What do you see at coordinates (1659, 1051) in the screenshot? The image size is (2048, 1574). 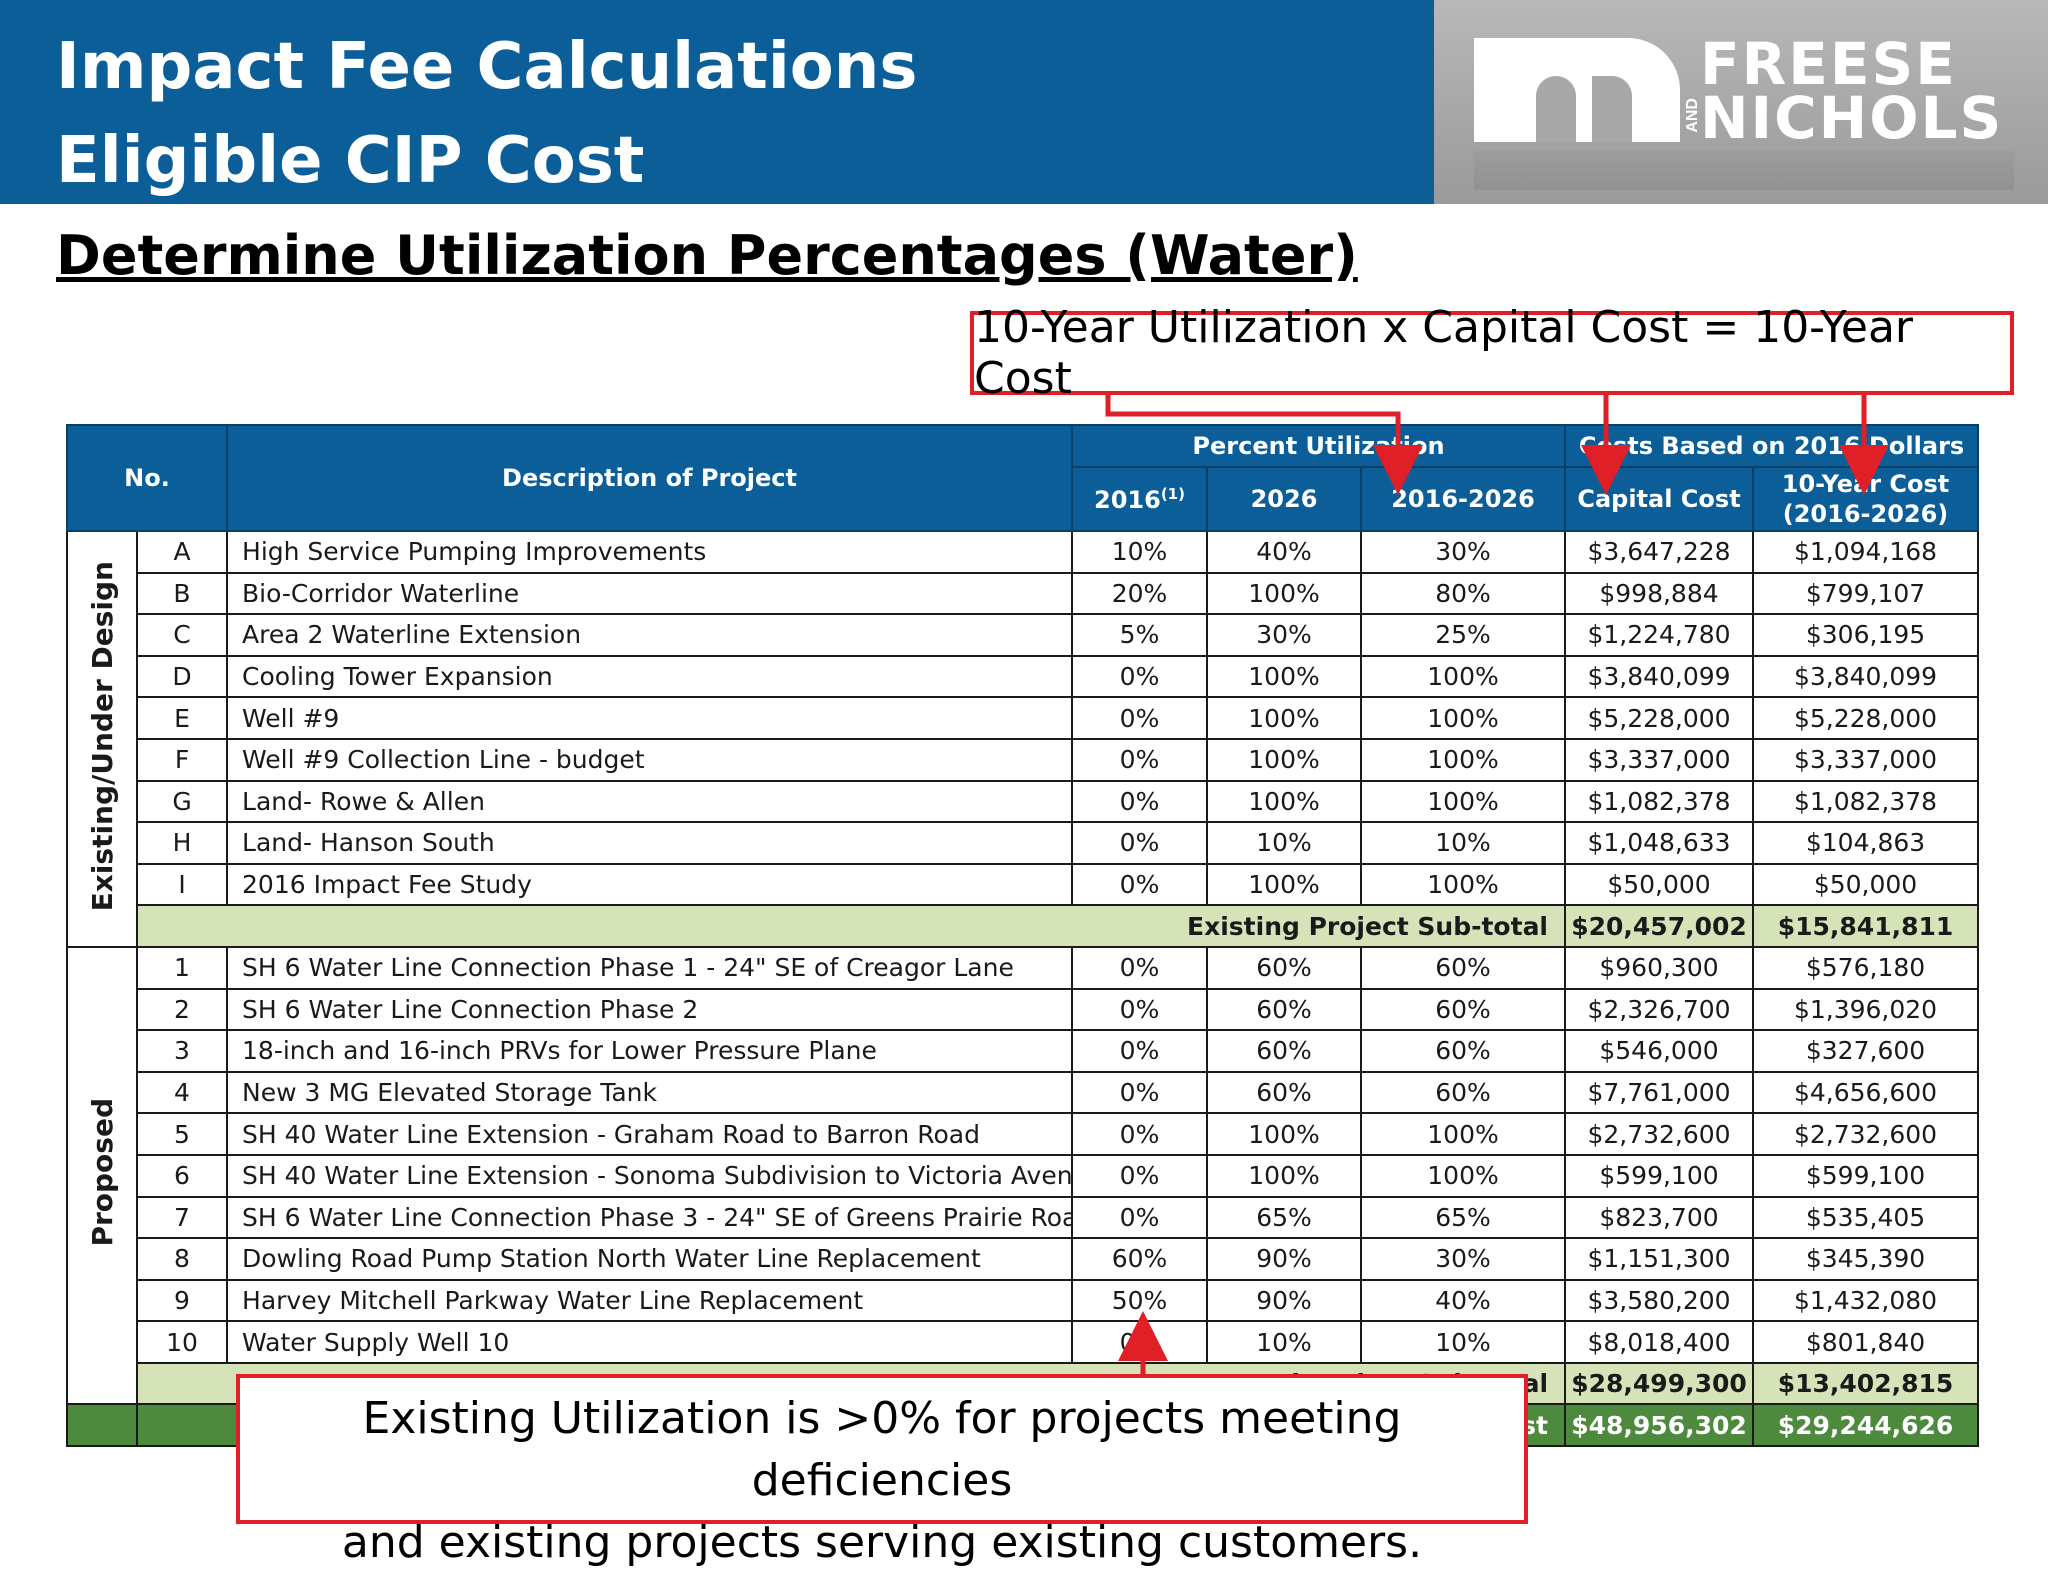 I see `row-capital-cost: $546,000` at bounding box center [1659, 1051].